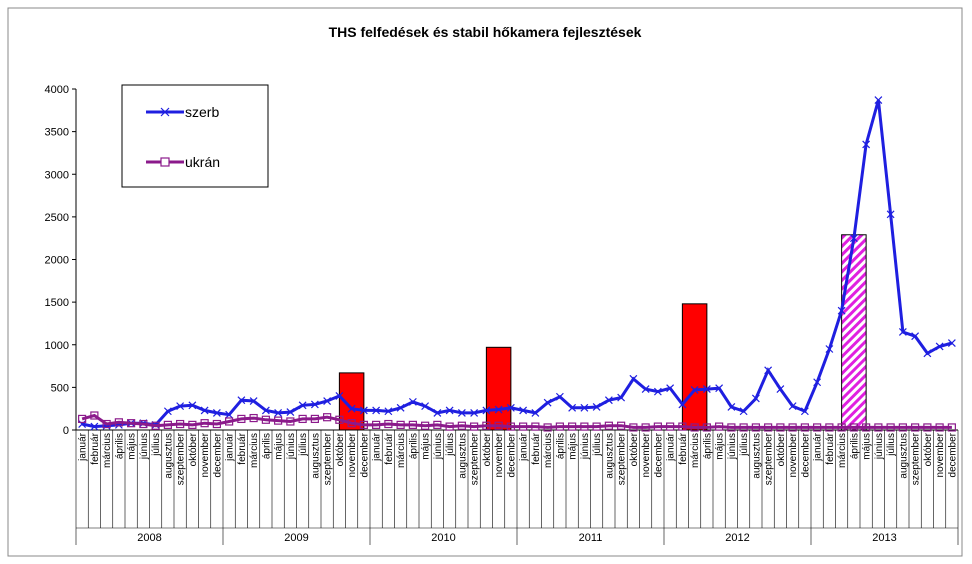  I want to click on legend-label: szerb, so click(202, 112).